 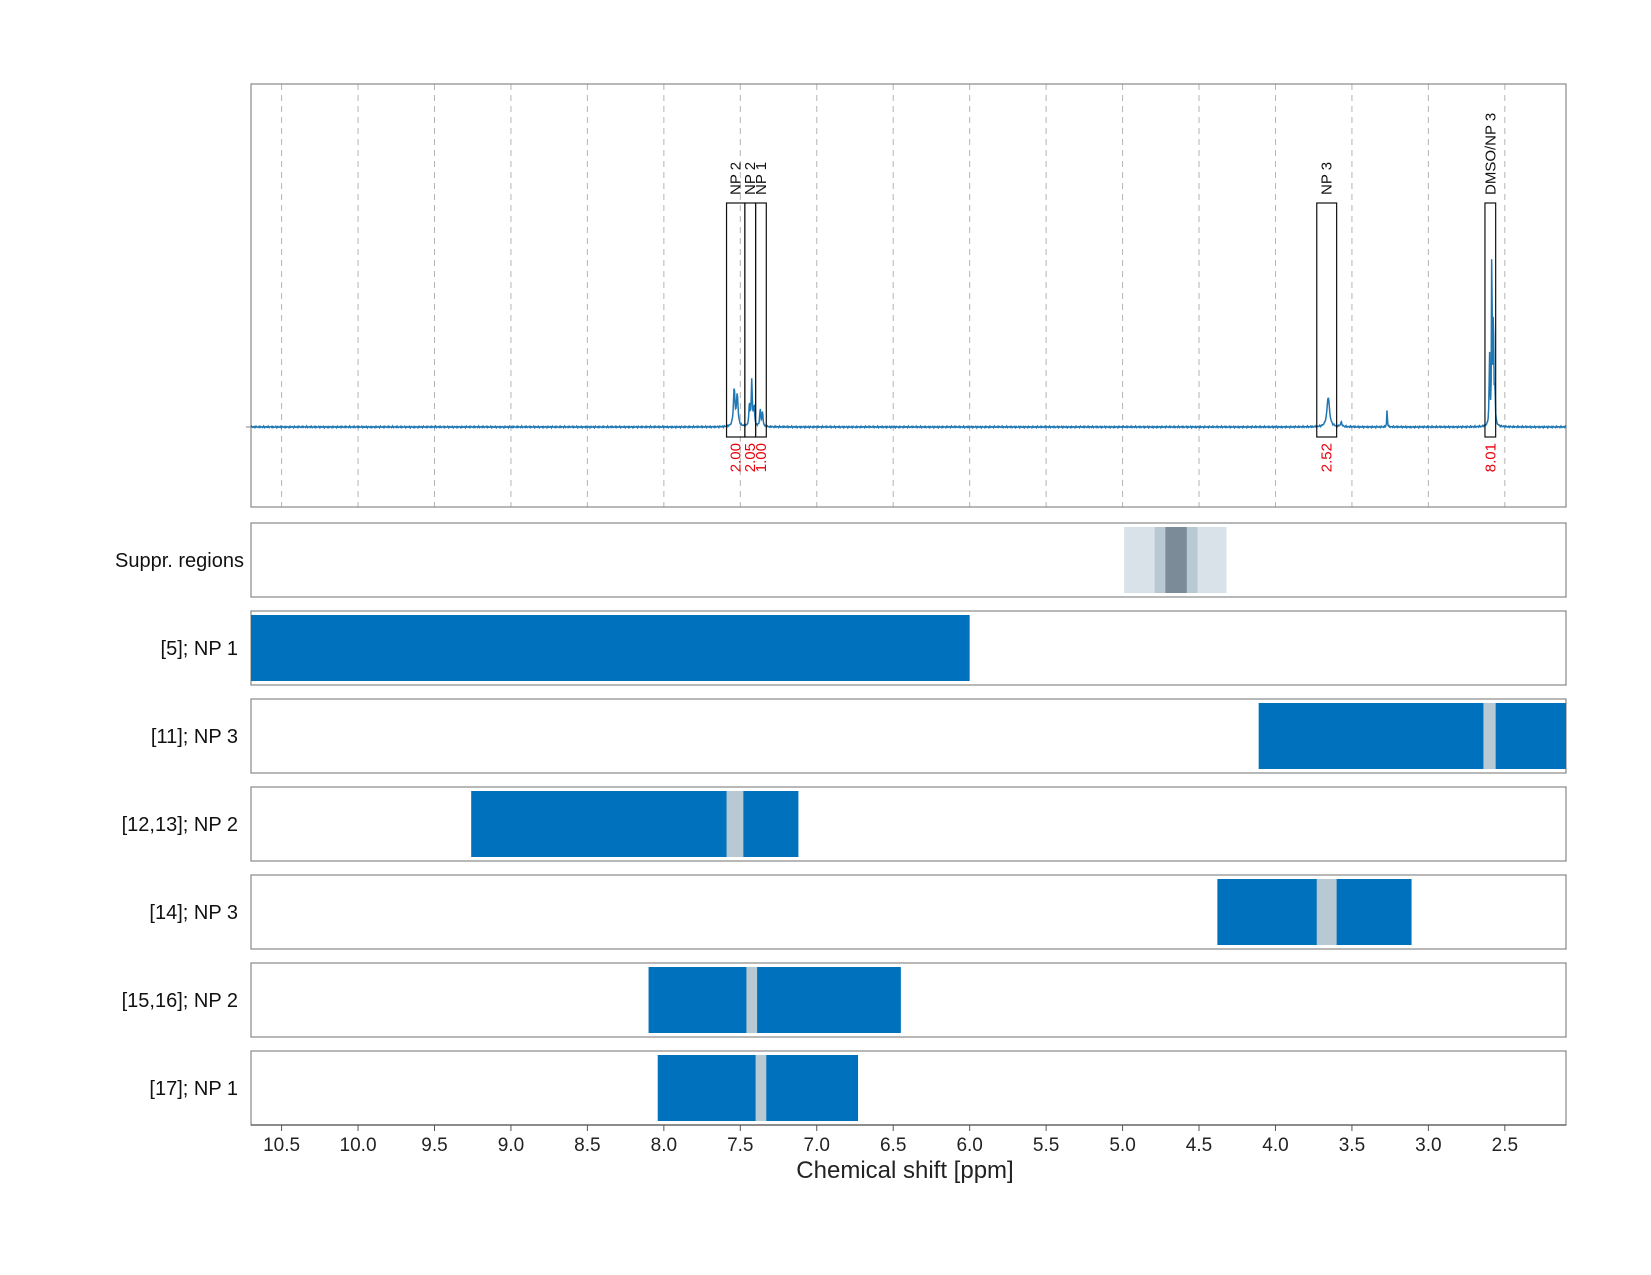 What do you see at coordinates (908, 560) in the screenshot?
I see `suppr-frame` at bounding box center [908, 560].